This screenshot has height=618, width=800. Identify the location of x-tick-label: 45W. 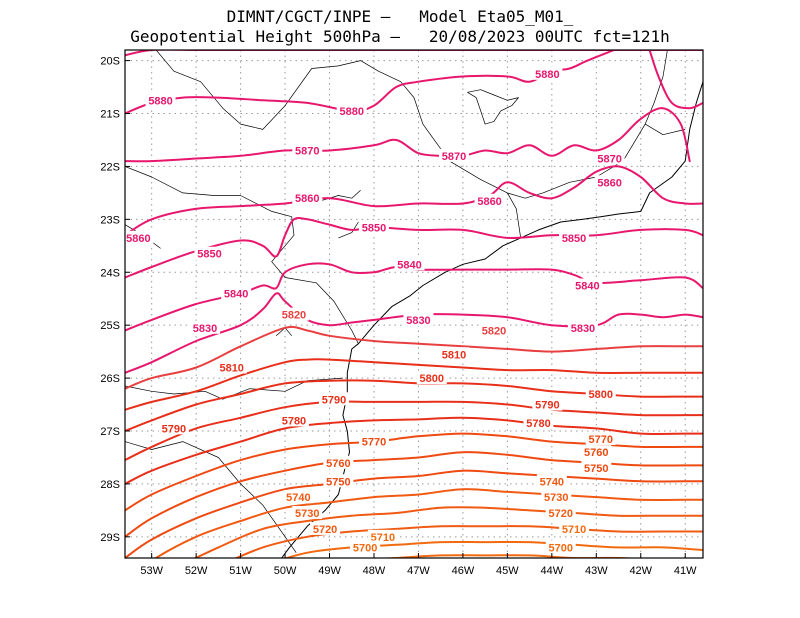
(507, 571).